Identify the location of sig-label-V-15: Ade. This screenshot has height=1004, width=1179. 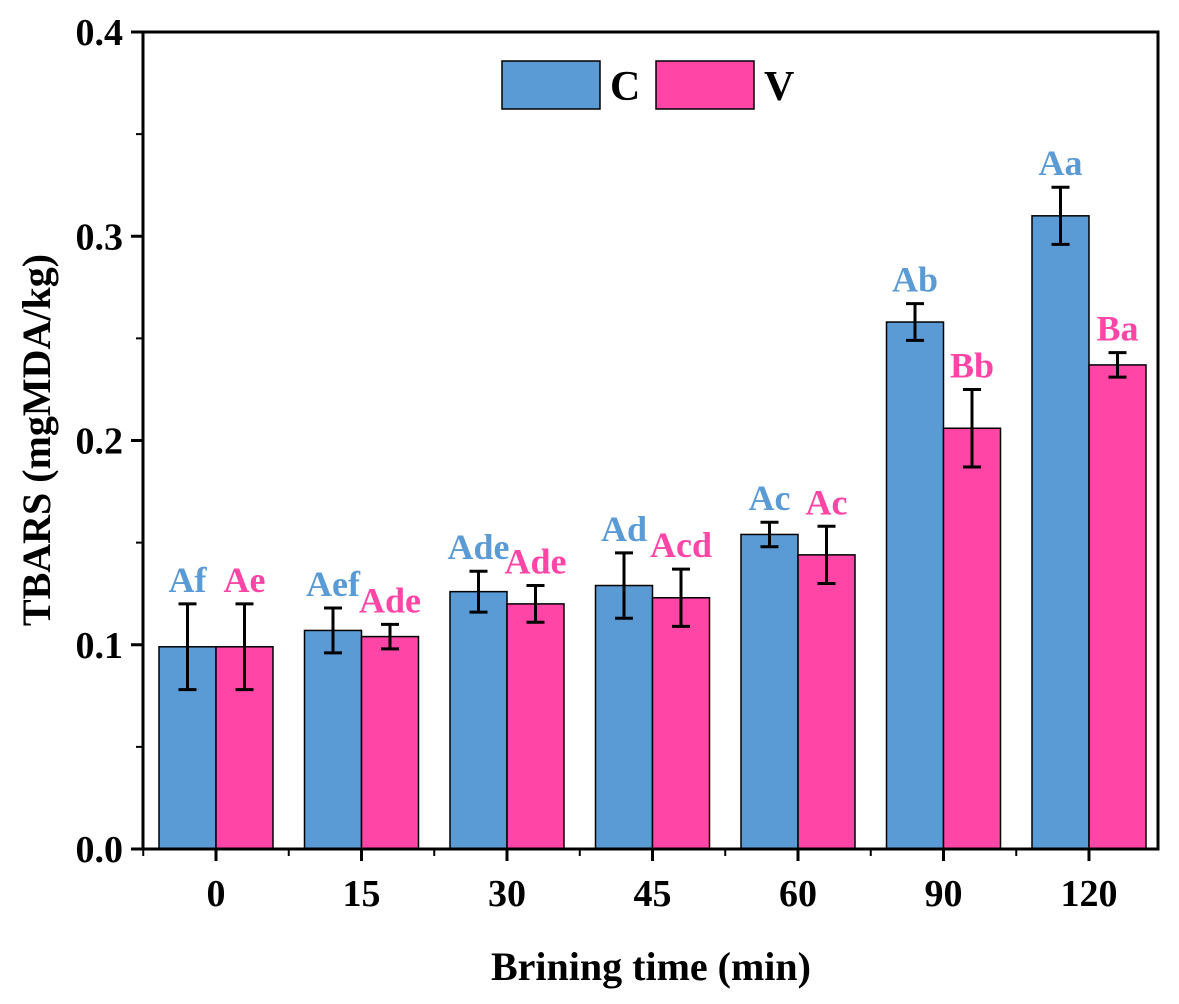
(390, 600).